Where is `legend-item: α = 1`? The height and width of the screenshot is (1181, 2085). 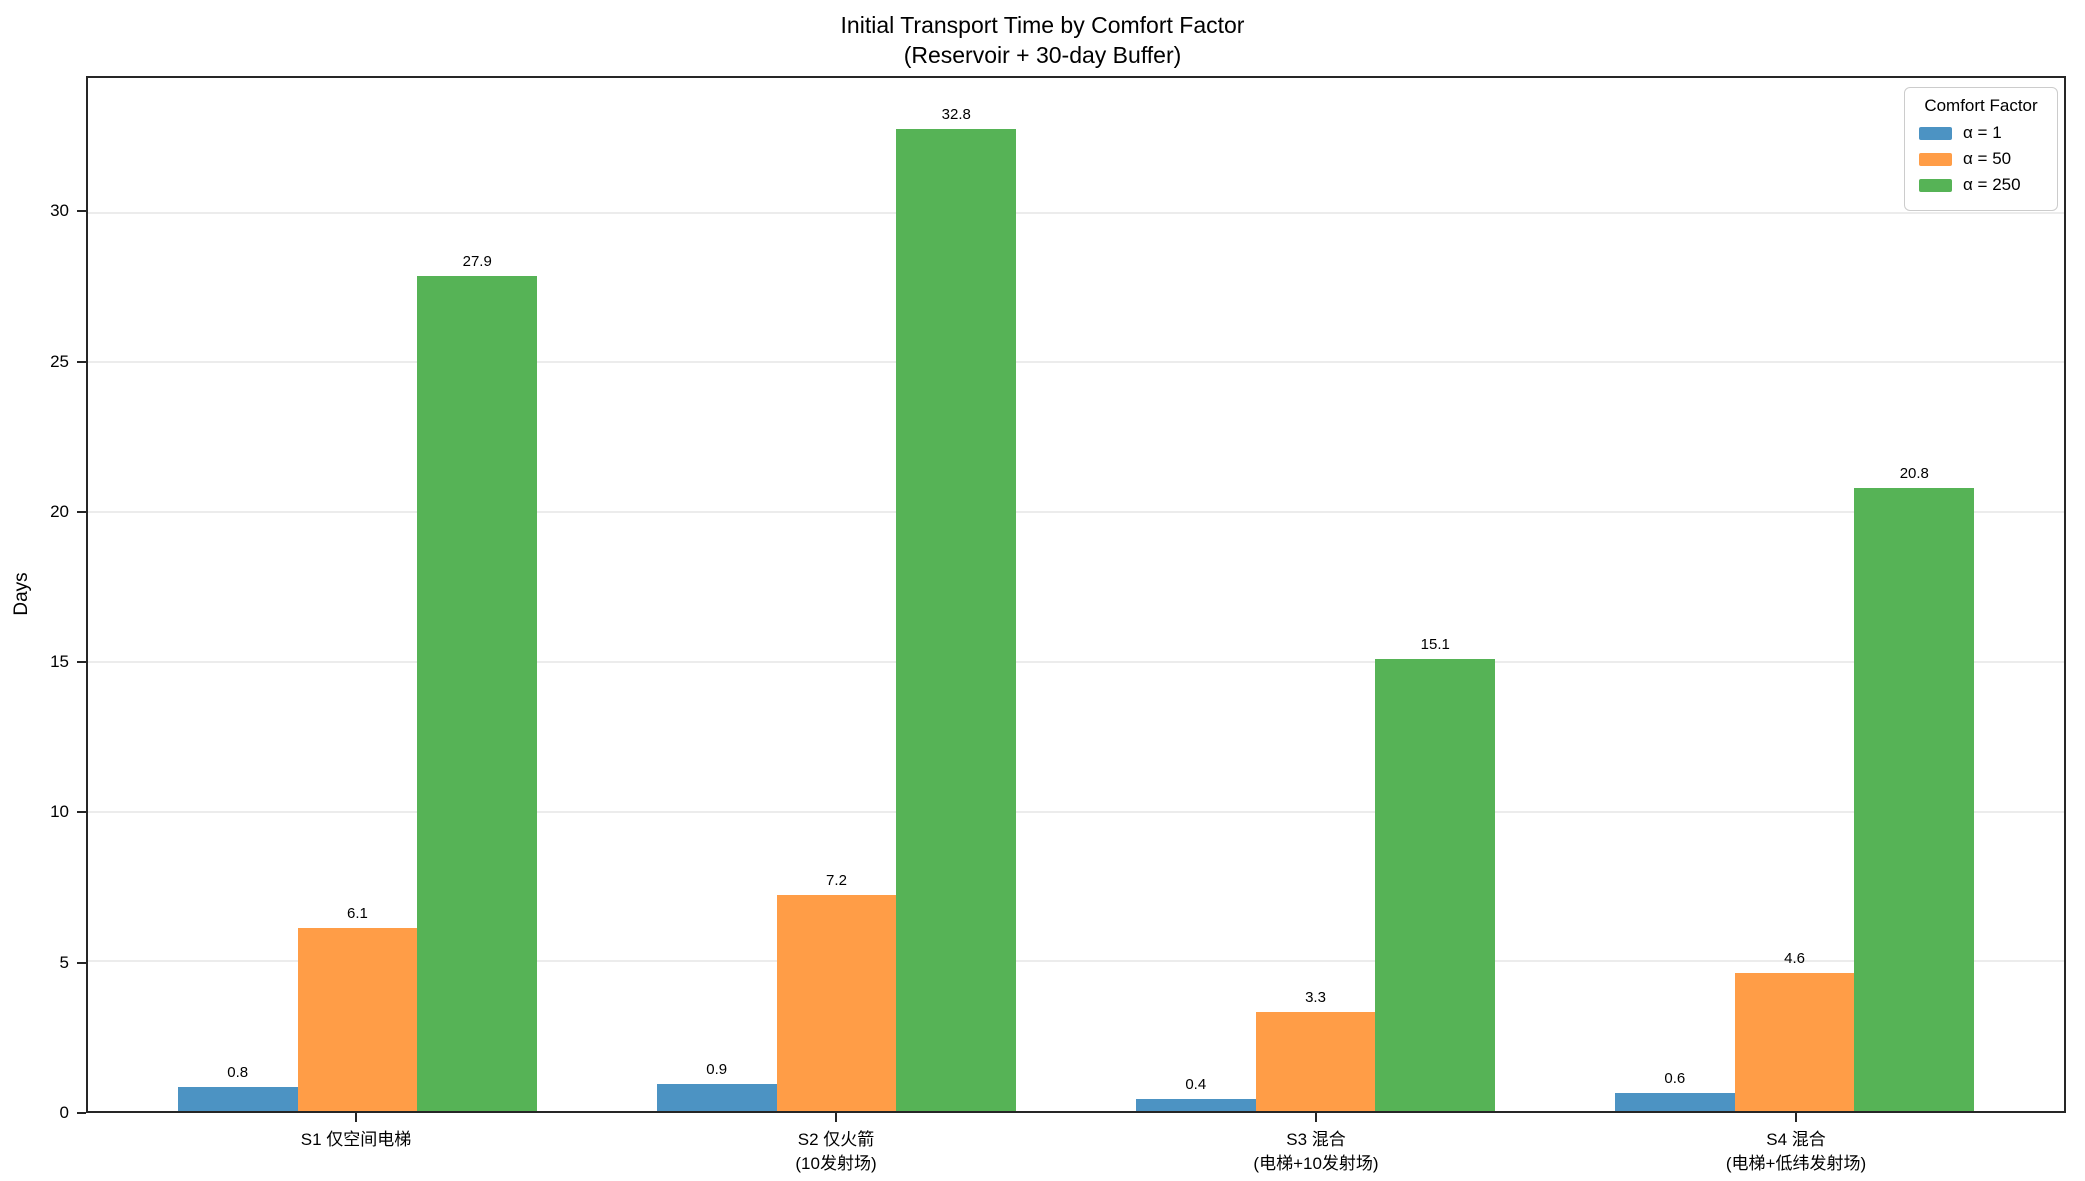
legend-item: α = 1 is located at coordinates (1983, 133).